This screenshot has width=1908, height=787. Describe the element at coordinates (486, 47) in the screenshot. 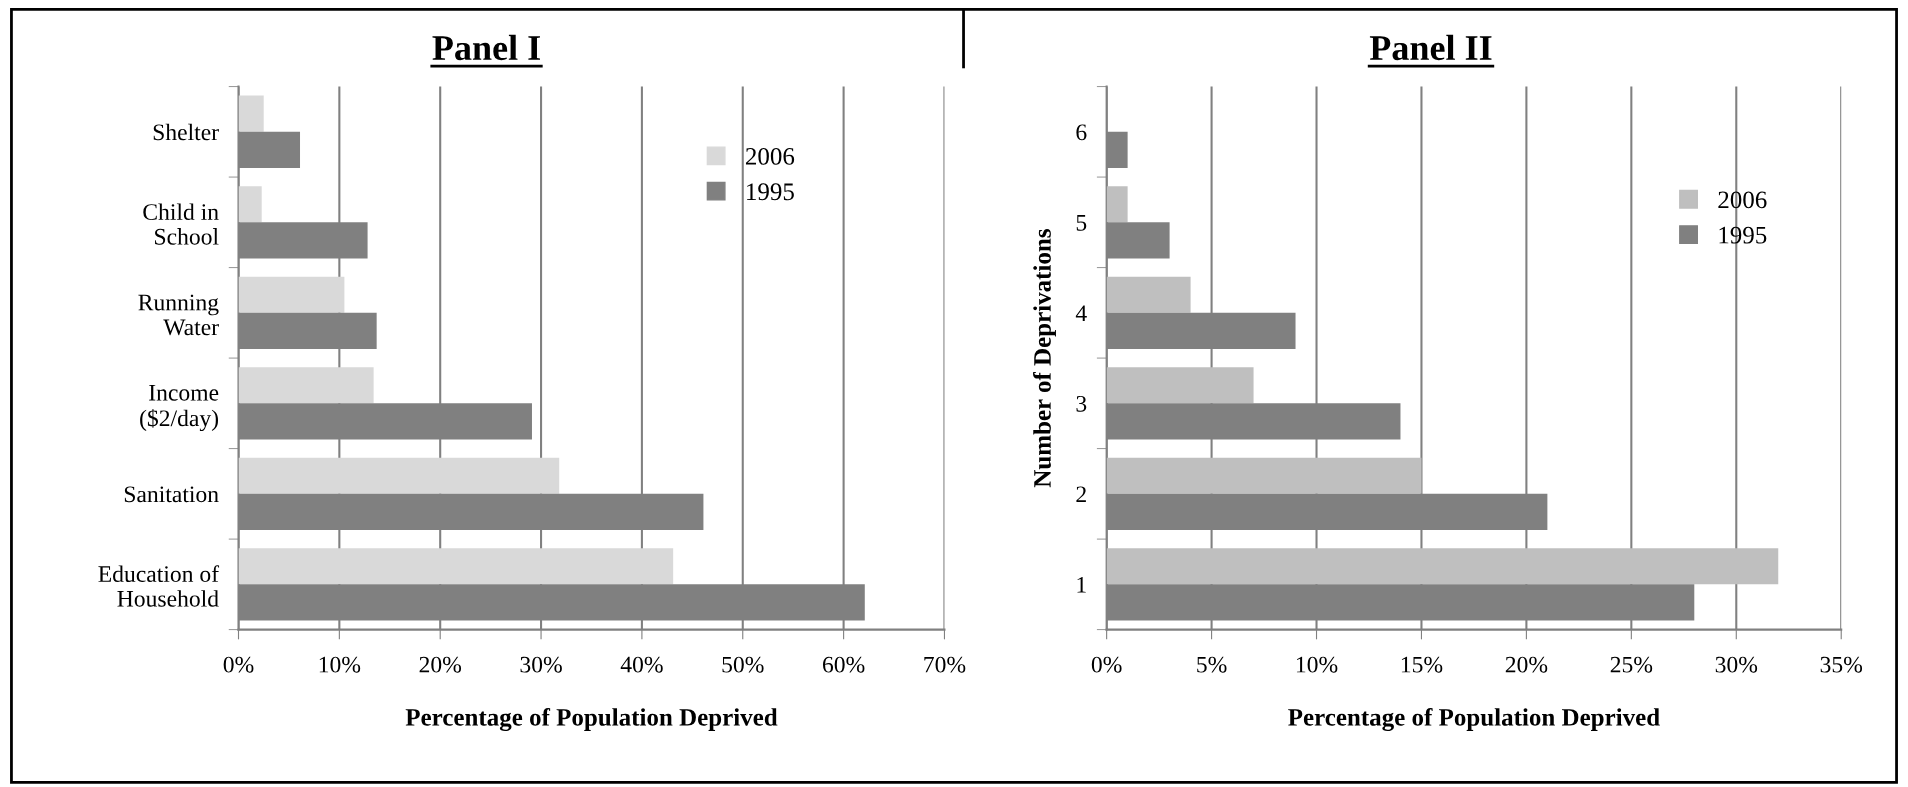

I see `chart-title: Panel I` at that location.